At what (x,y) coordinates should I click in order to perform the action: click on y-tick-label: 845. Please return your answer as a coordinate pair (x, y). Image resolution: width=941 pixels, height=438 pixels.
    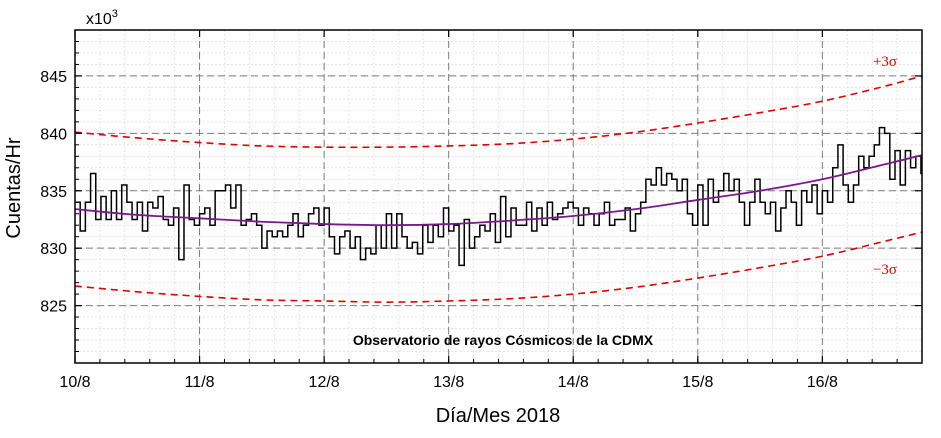
    Looking at the image, I should click on (53, 77).